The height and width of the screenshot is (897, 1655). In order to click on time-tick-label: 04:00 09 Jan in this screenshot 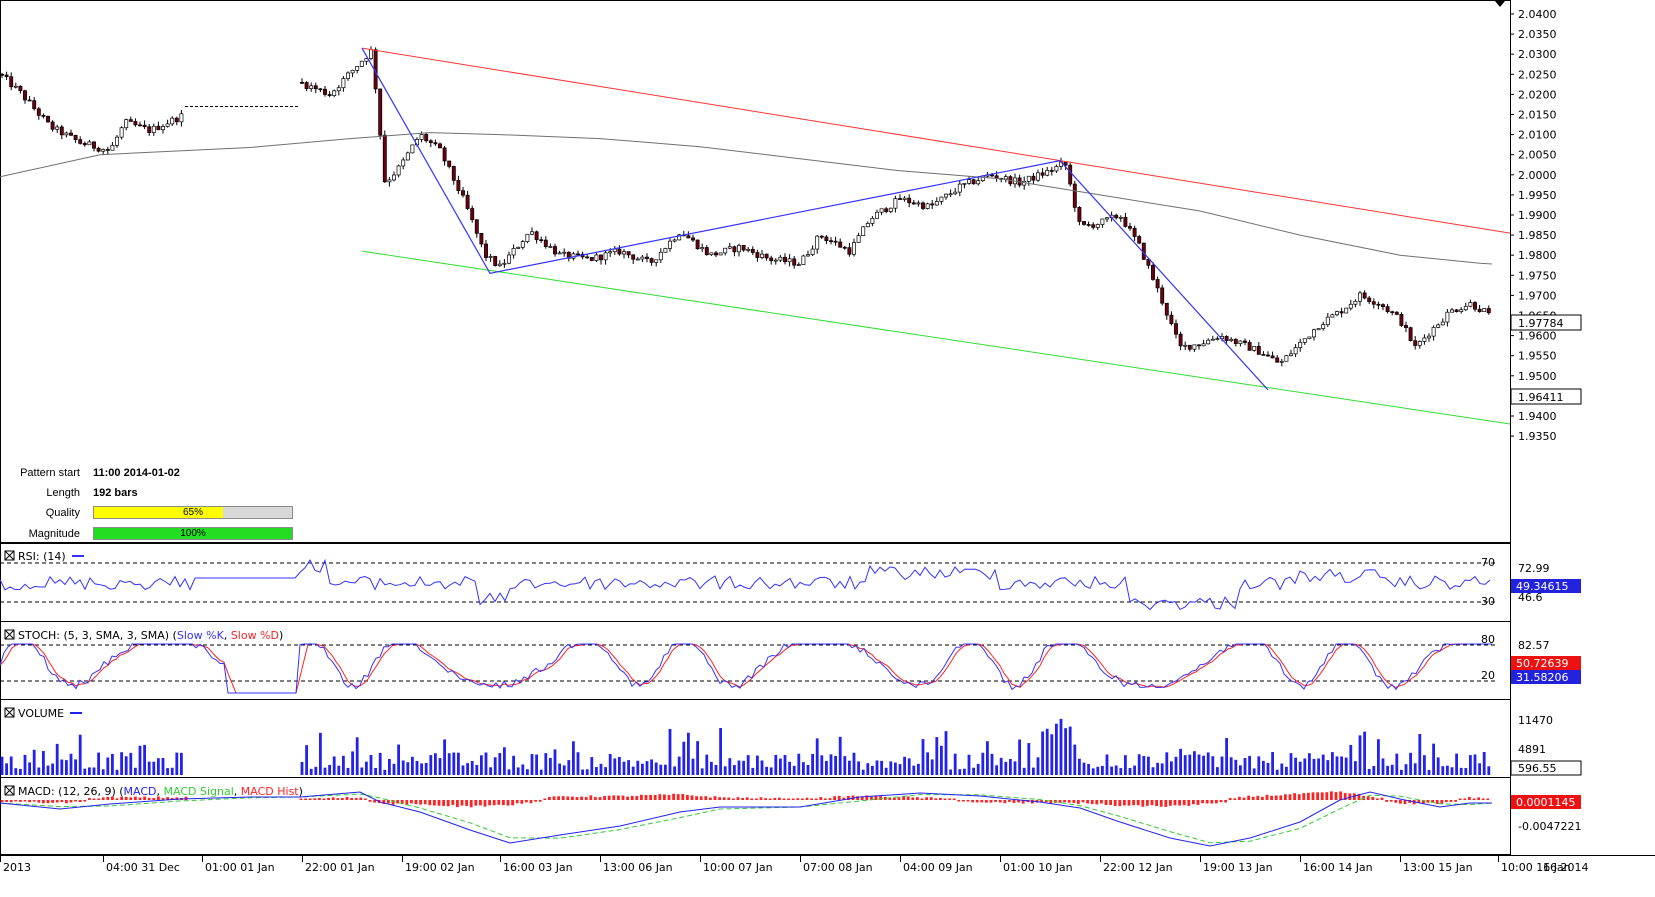, I will do `click(938, 867)`.